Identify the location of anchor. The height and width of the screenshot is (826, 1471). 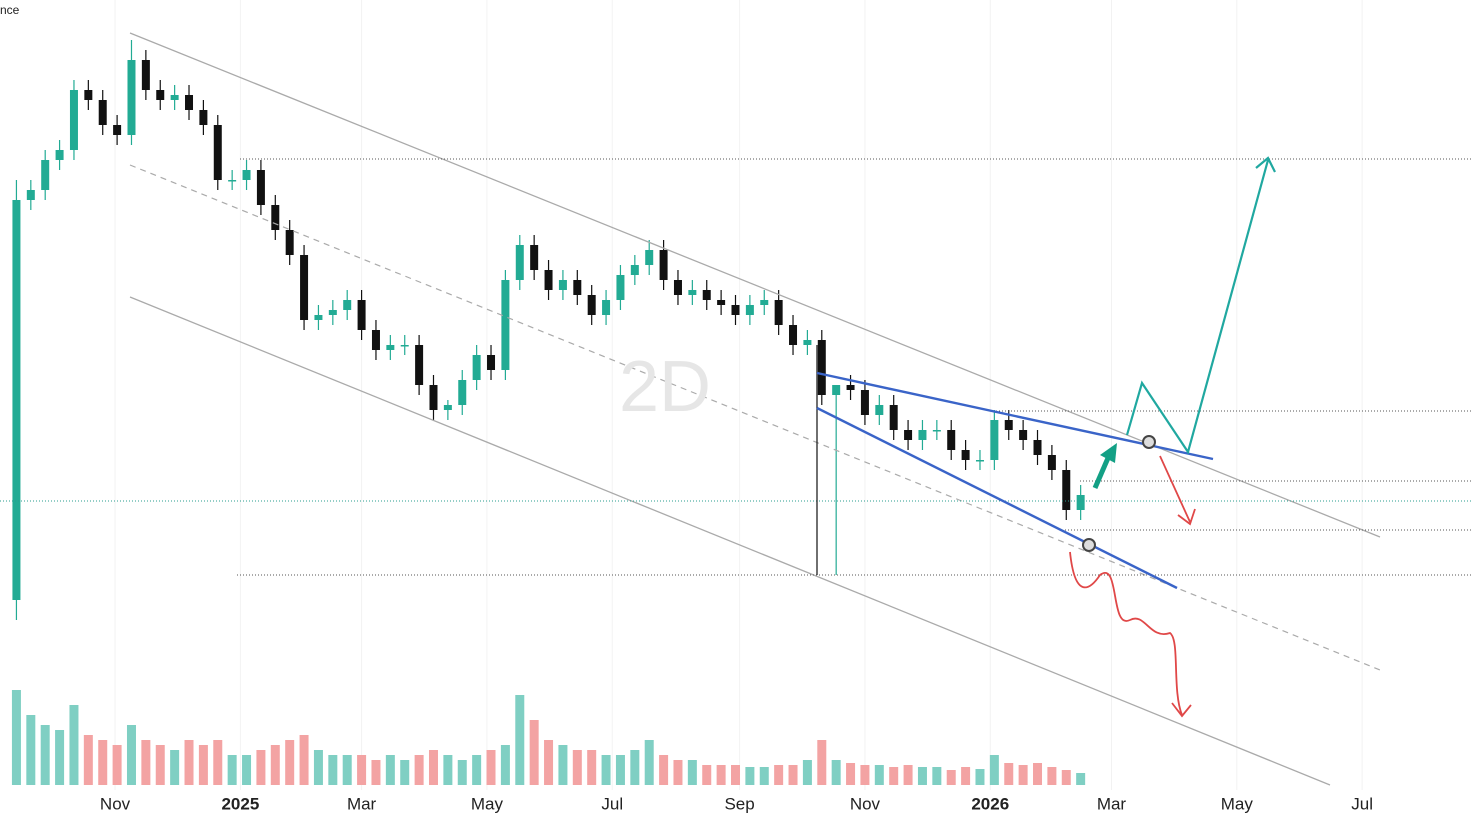
(1149, 442).